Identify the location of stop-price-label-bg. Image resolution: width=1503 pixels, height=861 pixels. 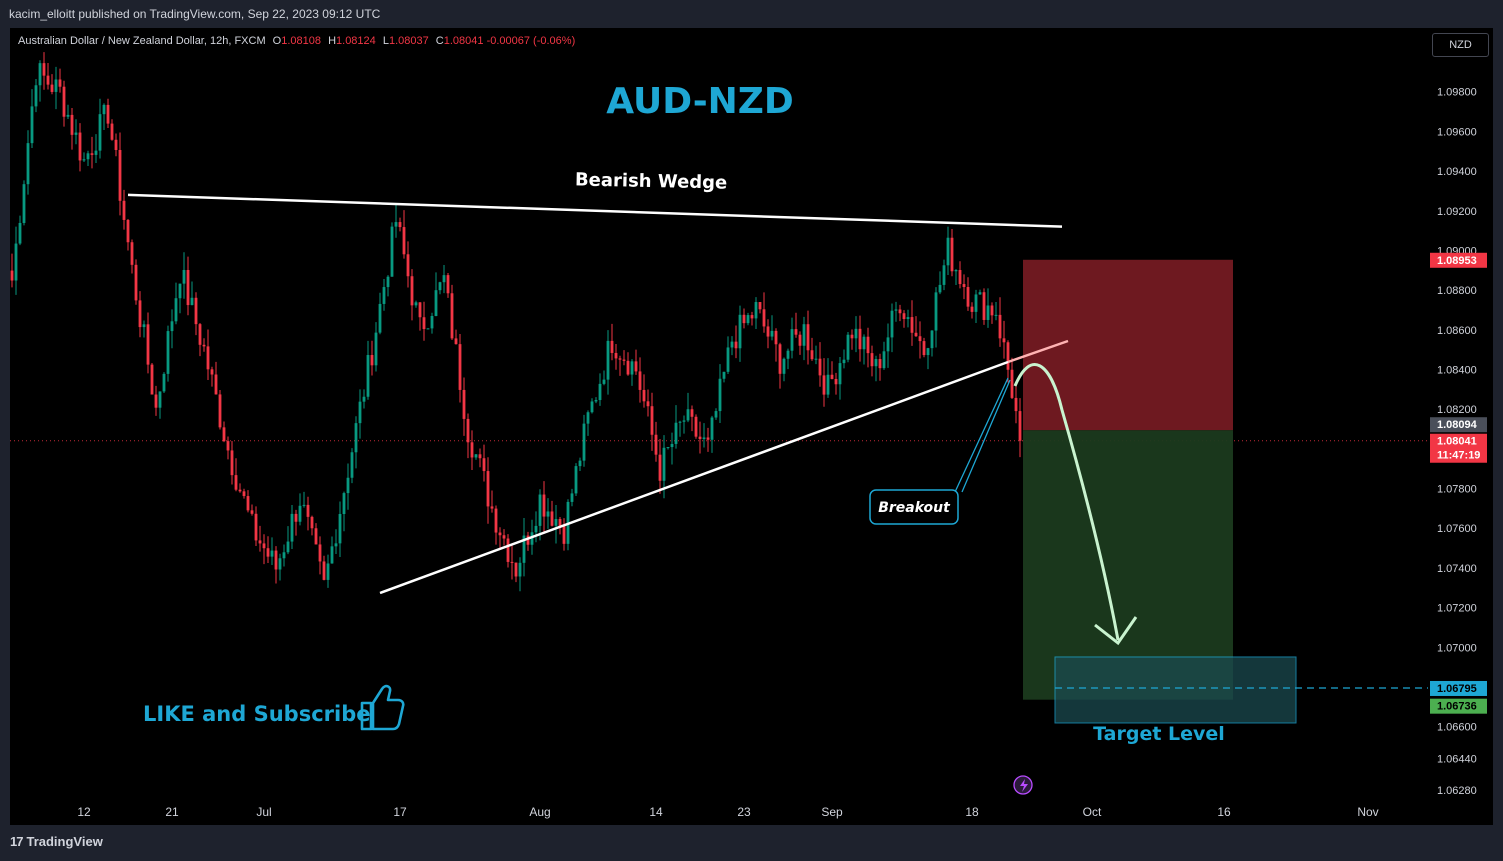
(1458, 260).